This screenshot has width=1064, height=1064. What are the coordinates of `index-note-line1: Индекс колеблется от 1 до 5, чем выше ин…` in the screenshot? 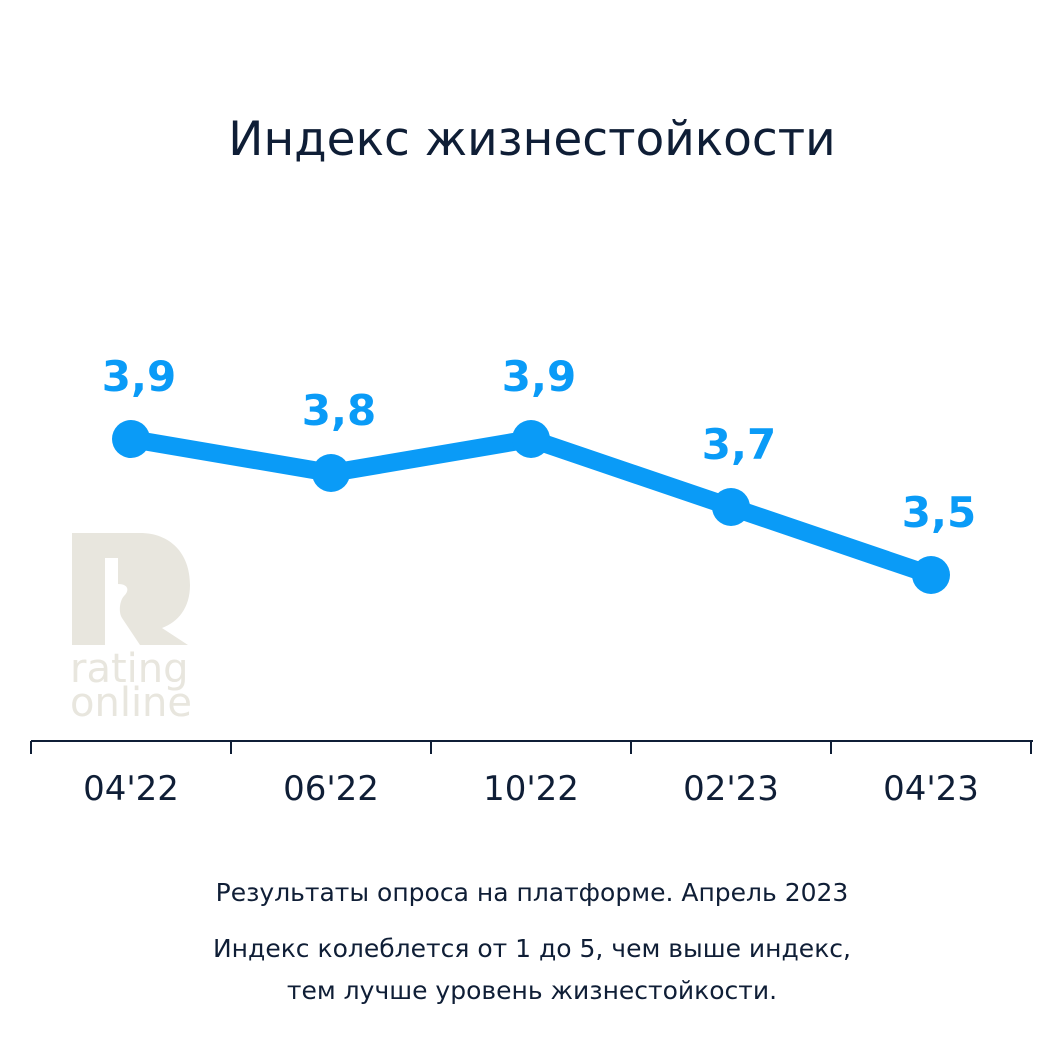 It's located at (531, 948).